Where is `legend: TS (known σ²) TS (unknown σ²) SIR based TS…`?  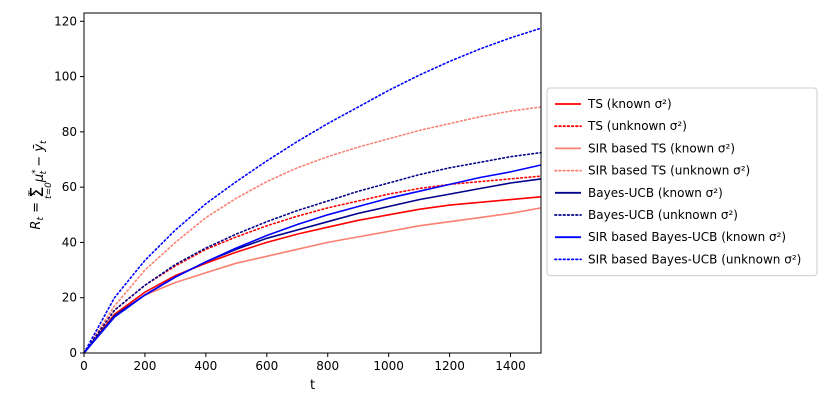 legend: TS (known σ²) TS (unknown σ²) SIR based TS… is located at coordinates (677, 181).